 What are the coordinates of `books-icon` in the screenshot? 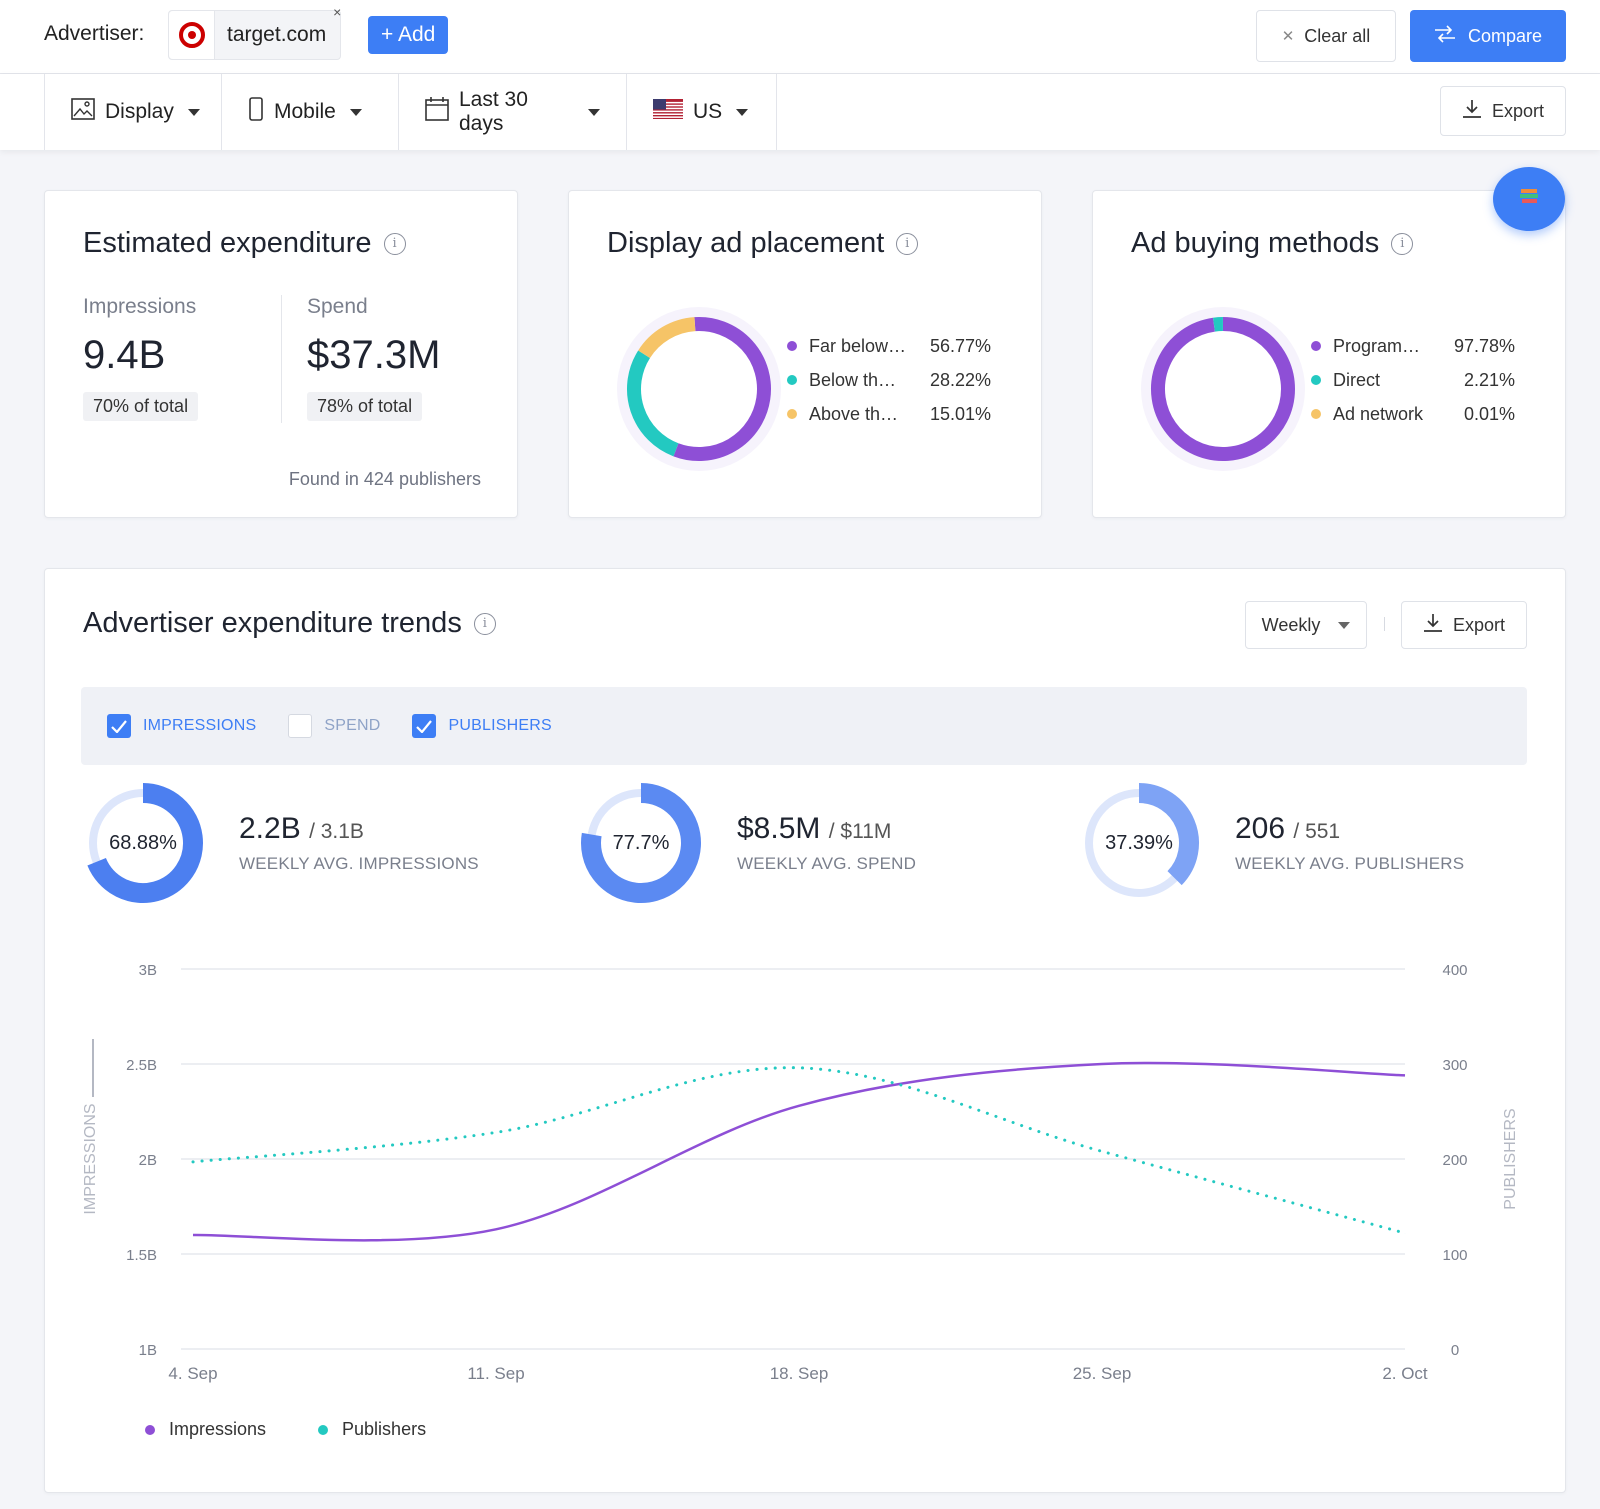 It's located at (1529, 199).